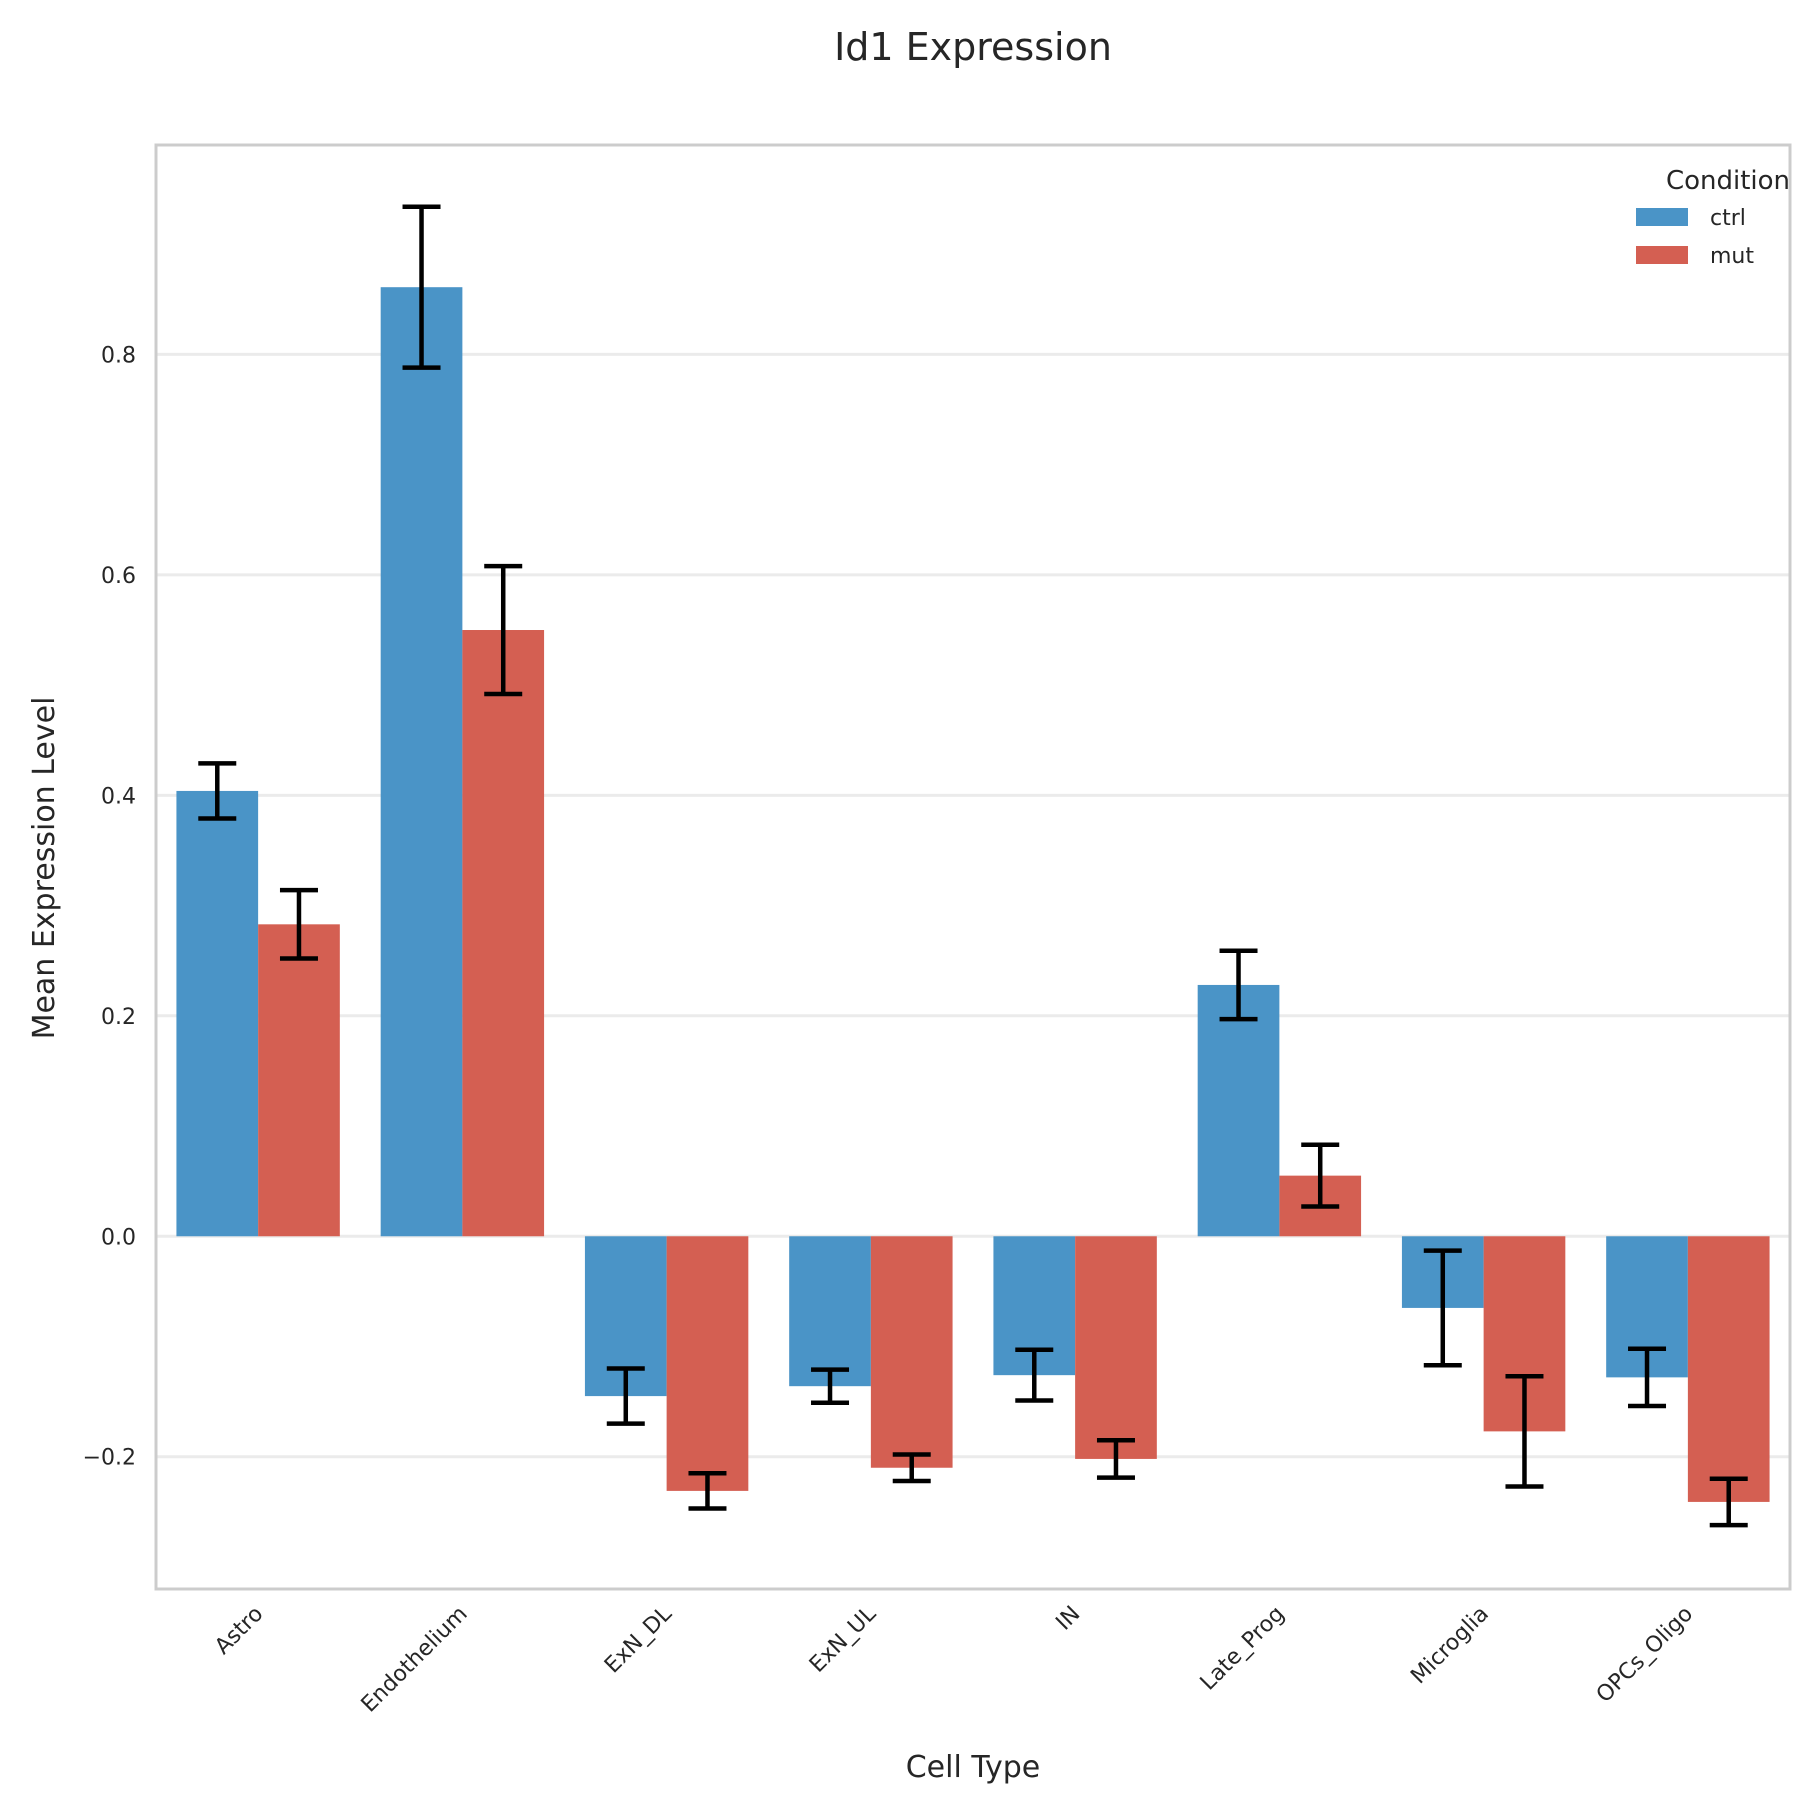  I want to click on legend-swatch-ctrl, so click(1662, 217).